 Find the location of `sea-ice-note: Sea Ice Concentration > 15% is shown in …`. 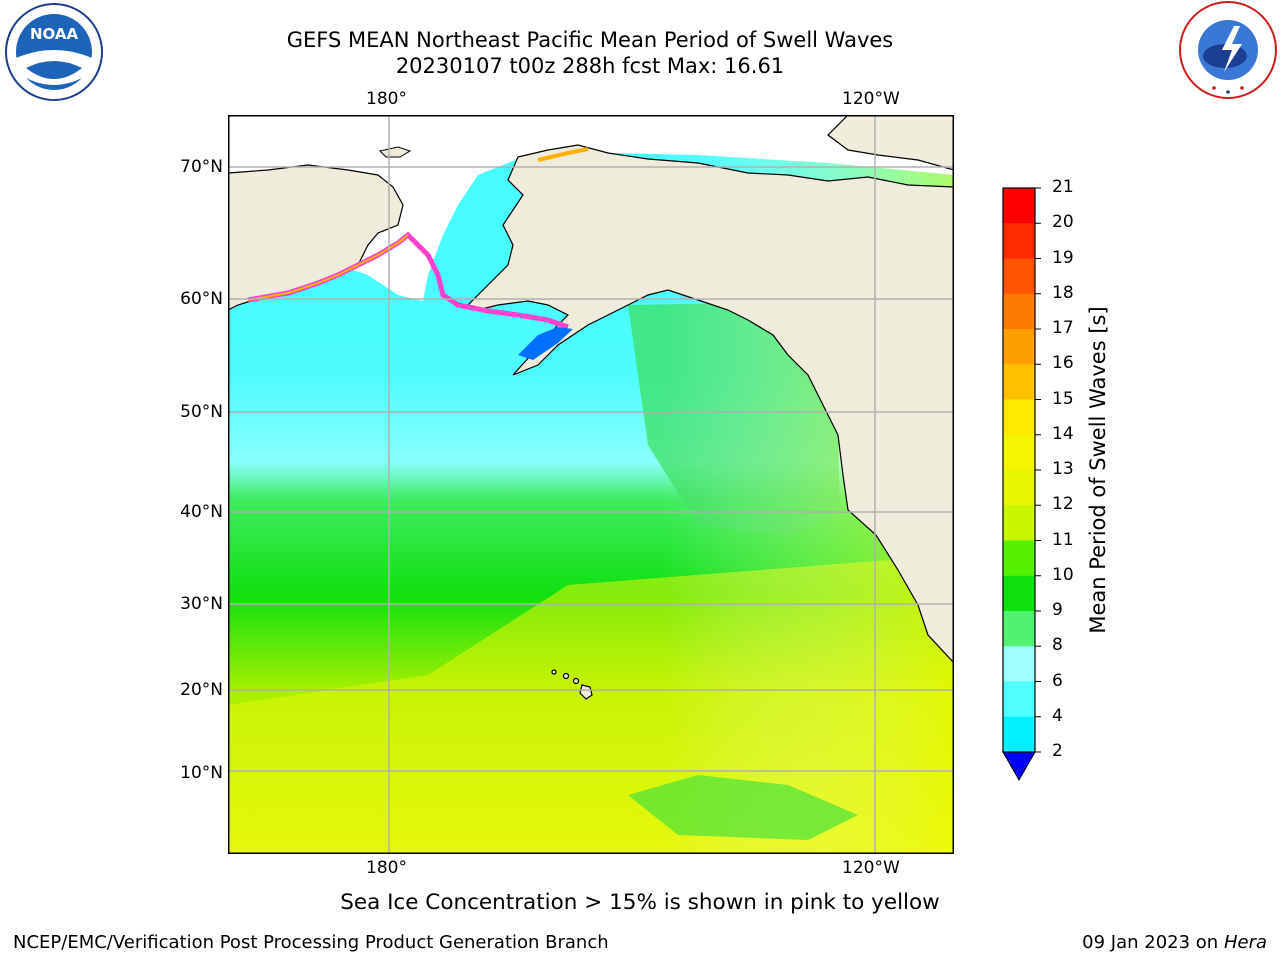

sea-ice-note: Sea Ice Concentration > 15% is shown in … is located at coordinates (640, 902).